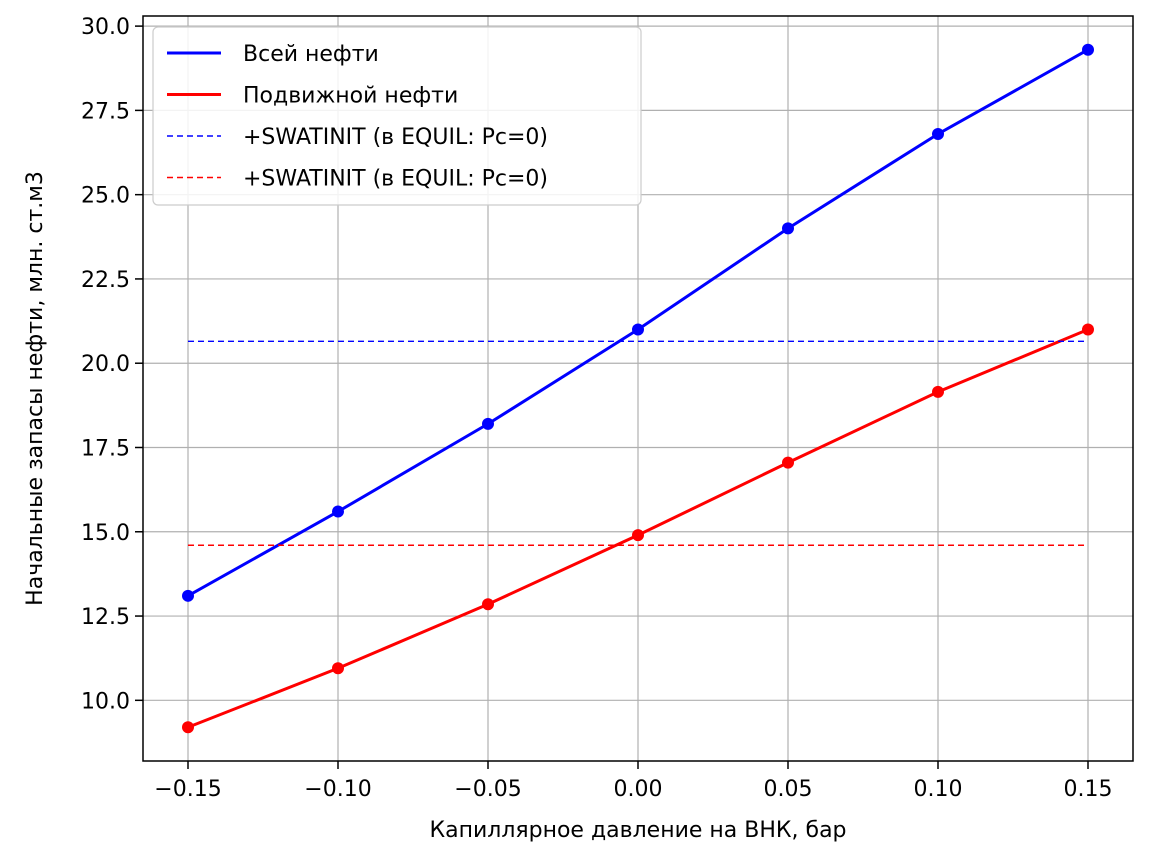 The height and width of the screenshot is (858, 1162). Describe the element at coordinates (638, 789) in the screenshot. I see `x-tick-label: 0.00` at that location.